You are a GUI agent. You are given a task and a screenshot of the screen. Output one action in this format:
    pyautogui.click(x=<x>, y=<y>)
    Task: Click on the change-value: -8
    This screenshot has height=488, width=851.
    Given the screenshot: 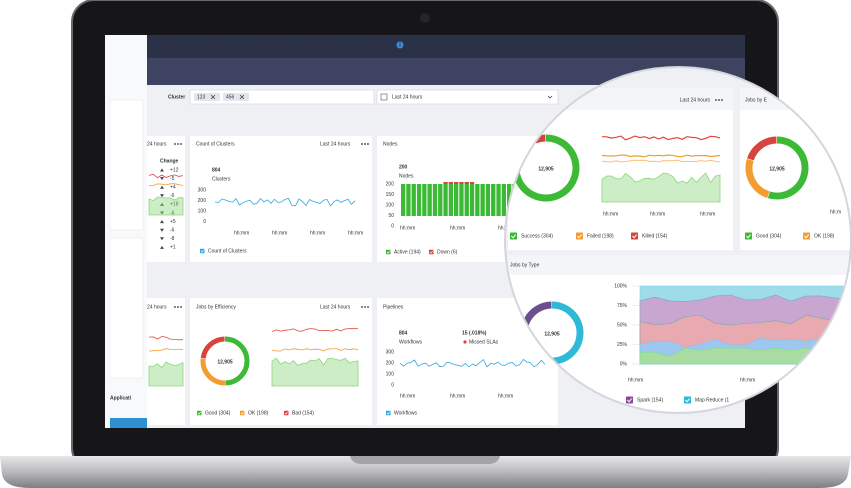 What is the action you would take?
    pyautogui.click(x=172, y=239)
    